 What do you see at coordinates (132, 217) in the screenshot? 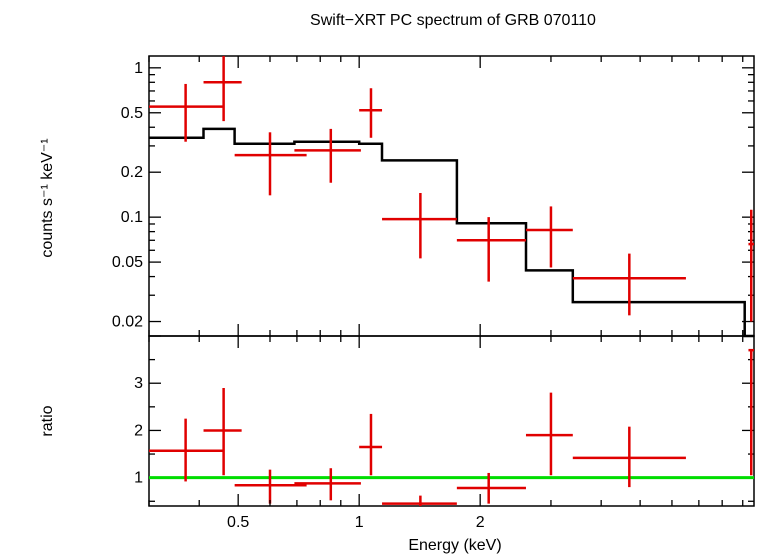
I see `y-tick-label: 0.1` at bounding box center [132, 217].